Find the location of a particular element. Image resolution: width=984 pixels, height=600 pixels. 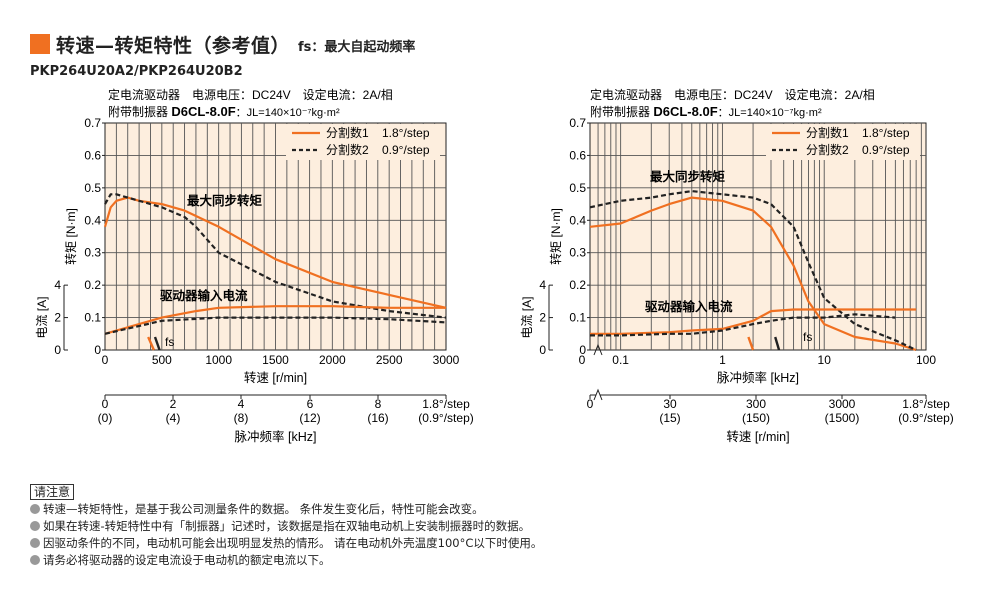

note-item: 请务必将驱动器的设定电流设于电动机的额定电流以下。 is located at coordinates (286, 560).